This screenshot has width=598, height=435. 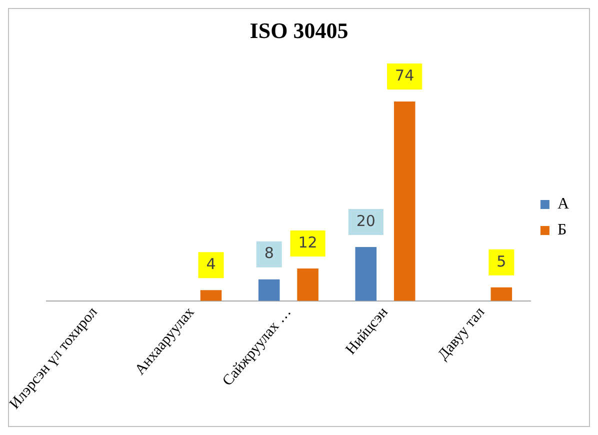 What do you see at coordinates (562, 230) in the screenshot?
I see `legend-label: Б` at bounding box center [562, 230].